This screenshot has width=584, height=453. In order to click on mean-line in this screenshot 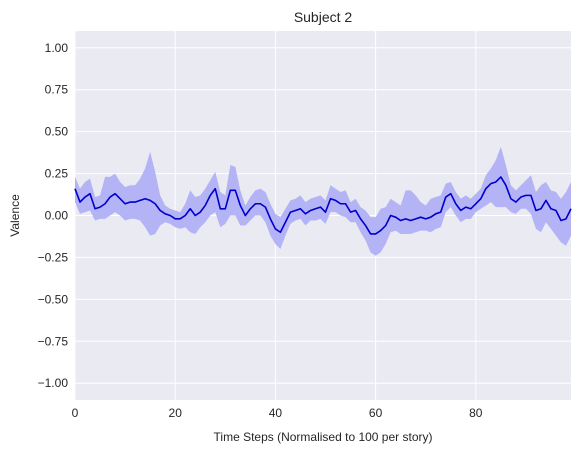, I will do `click(323, 205)`.